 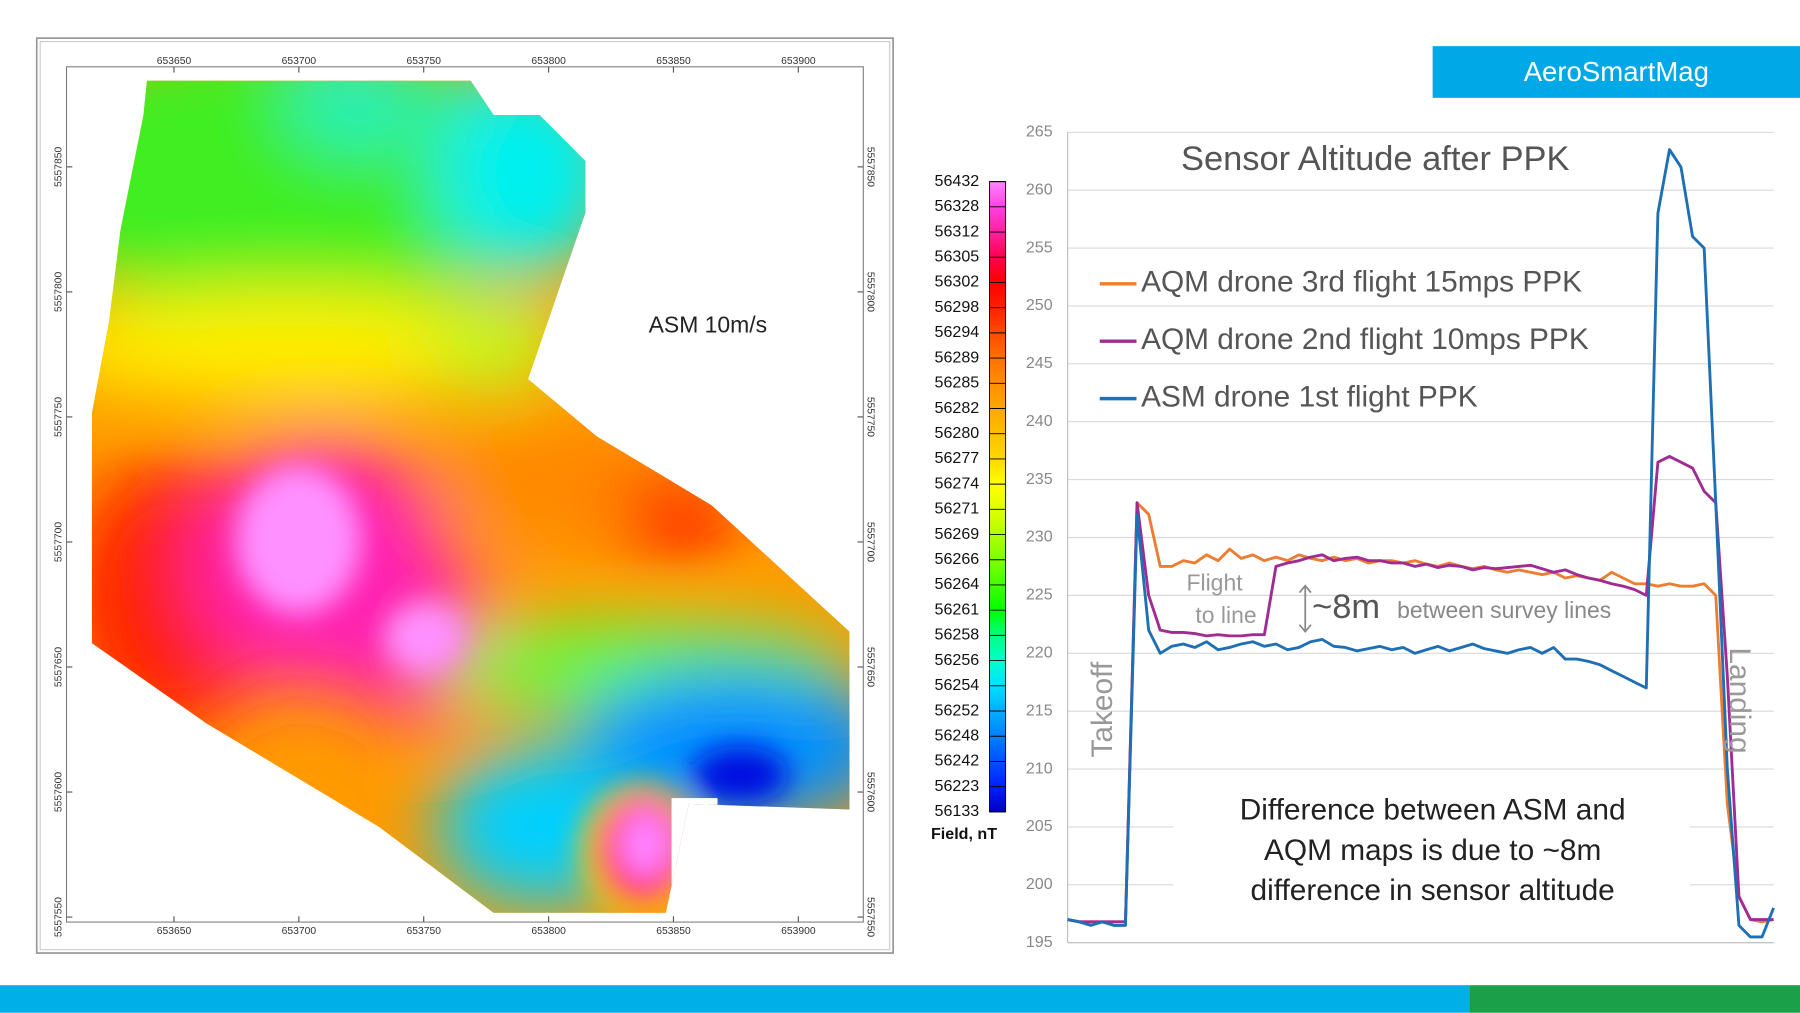 I want to click on colorbar-label: 56298, so click(x=957, y=307).